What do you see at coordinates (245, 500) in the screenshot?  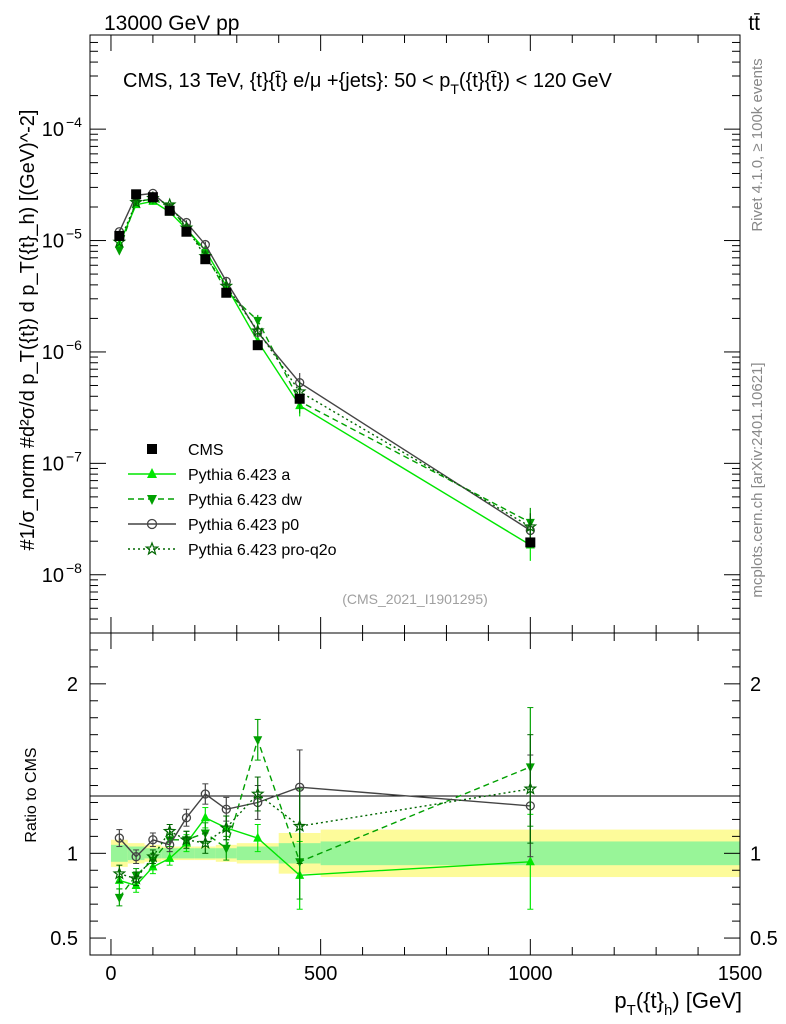 I see `legend-label-pythia-6-423-dw: Pythia 6.423 dw` at bounding box center [245, 500].